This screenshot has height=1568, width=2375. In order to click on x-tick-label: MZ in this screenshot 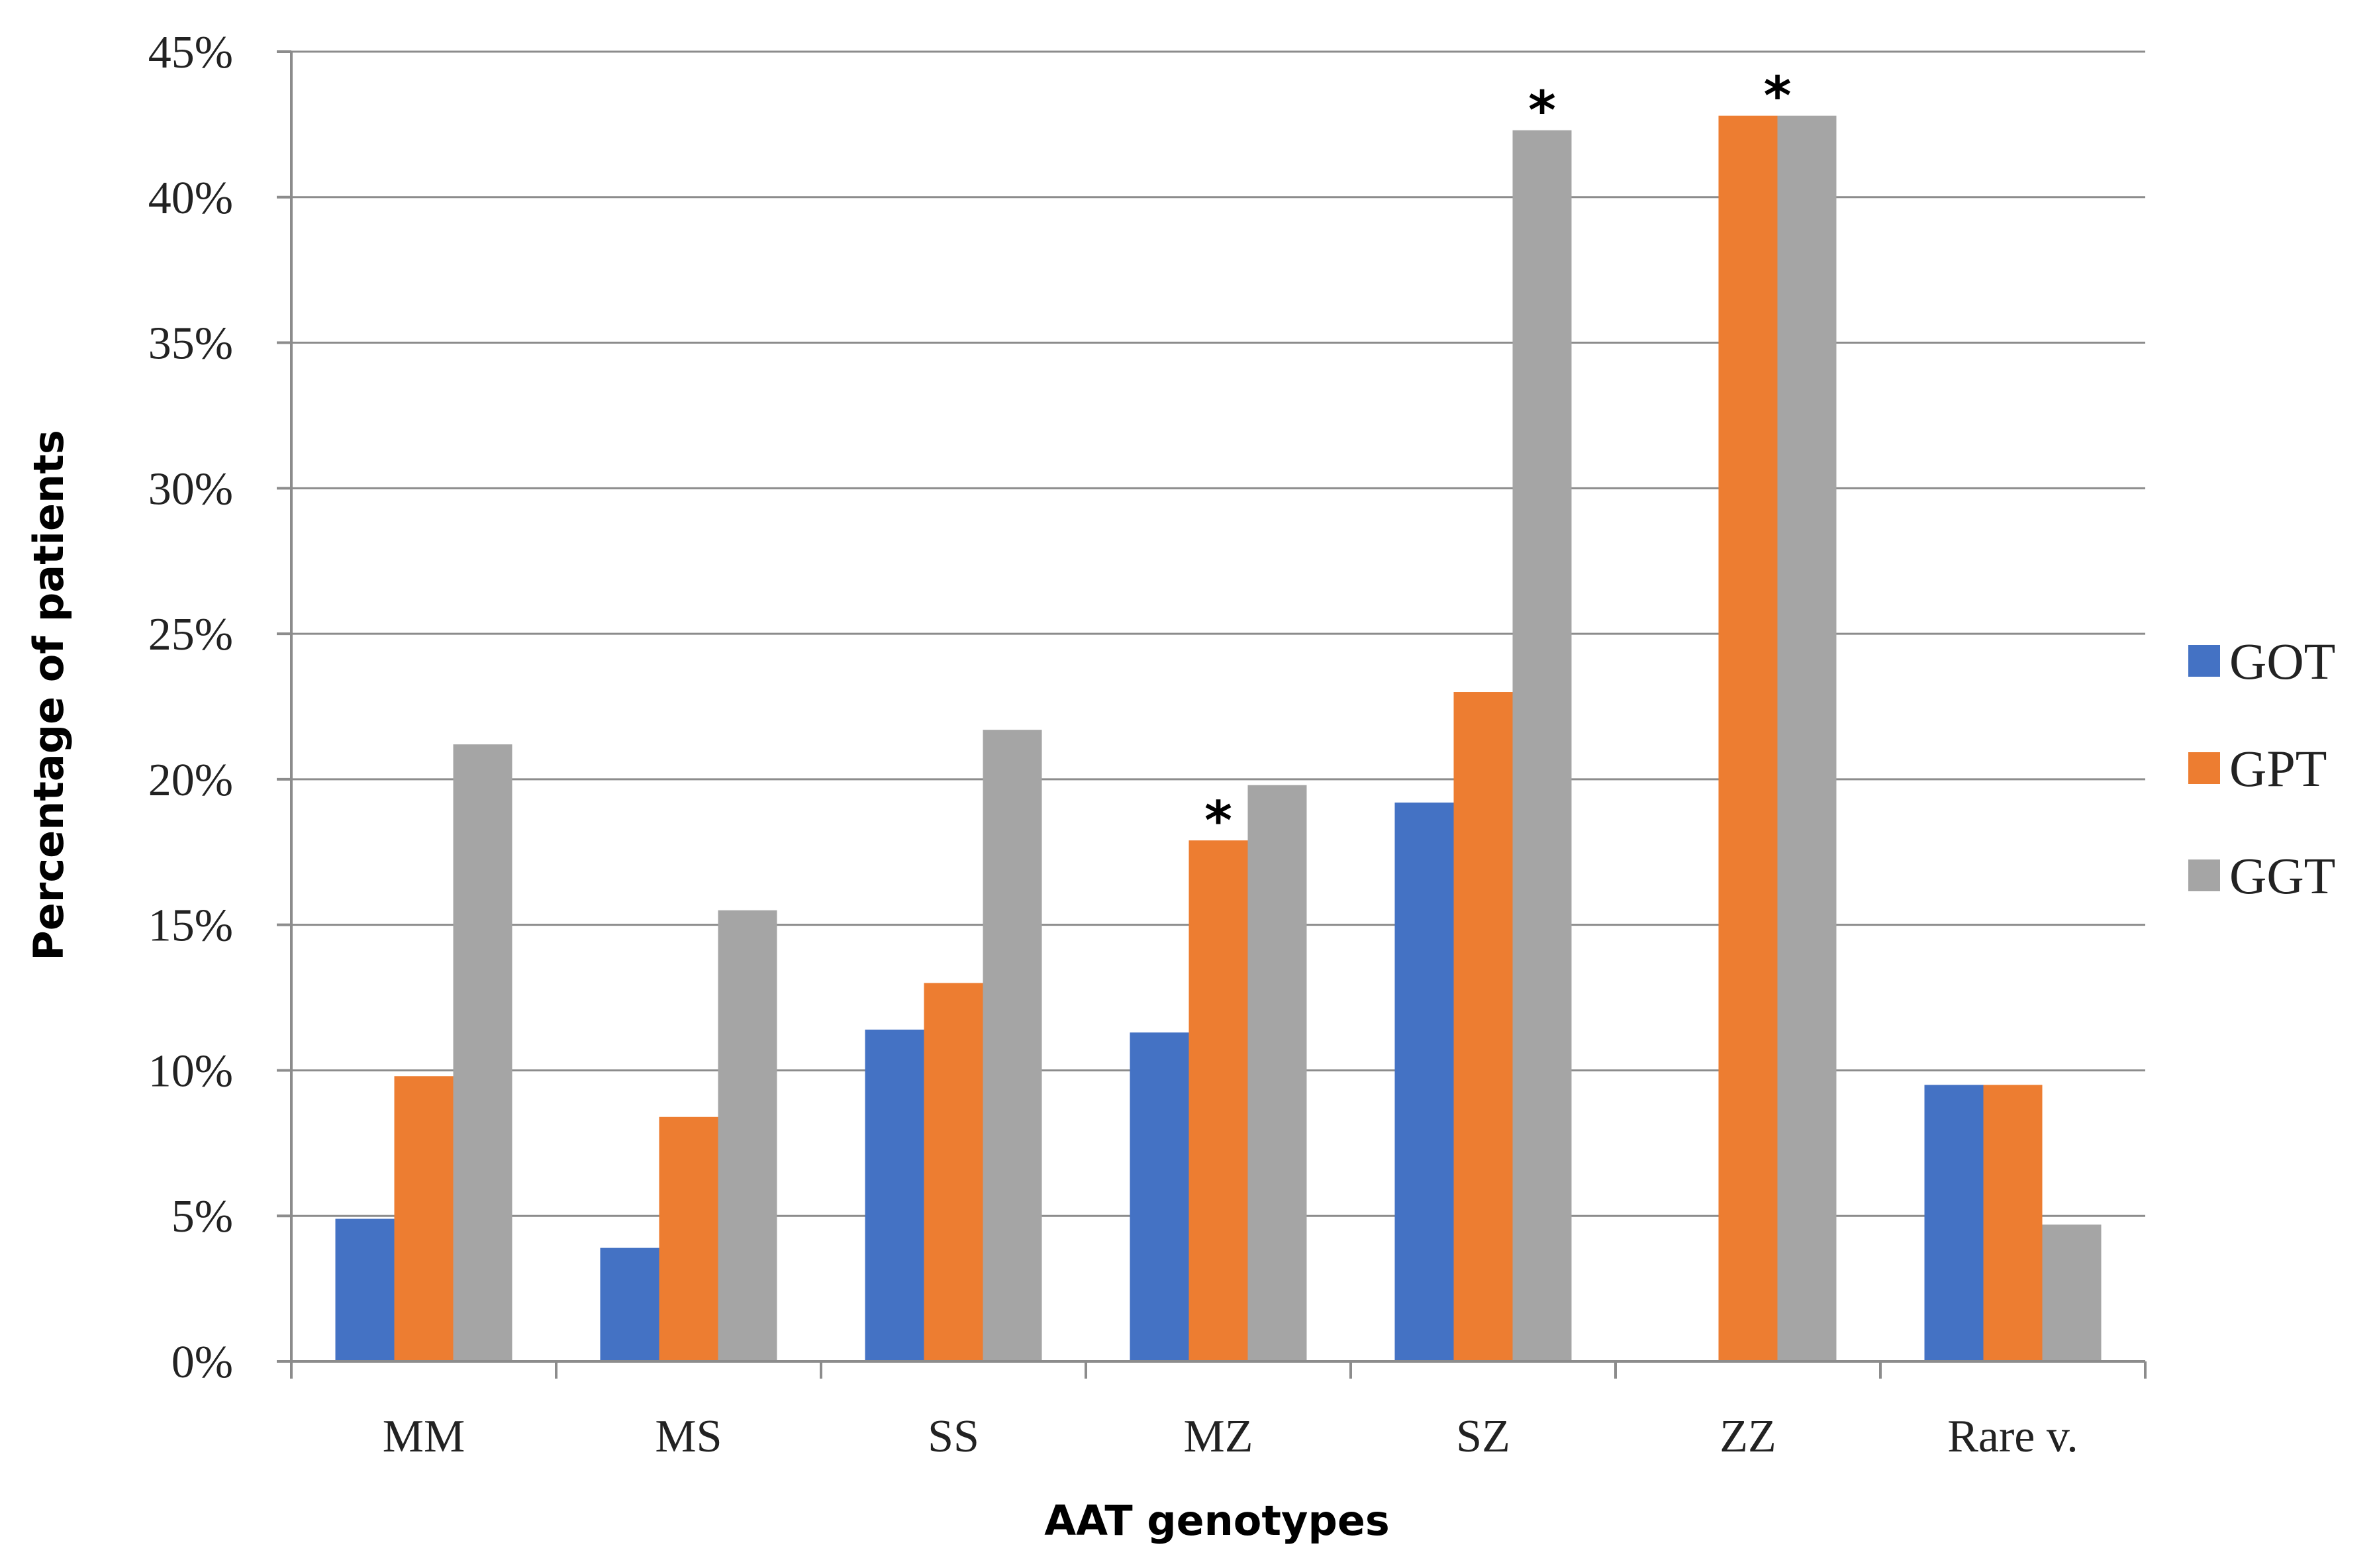, I will do `click(1219, 1436)`.